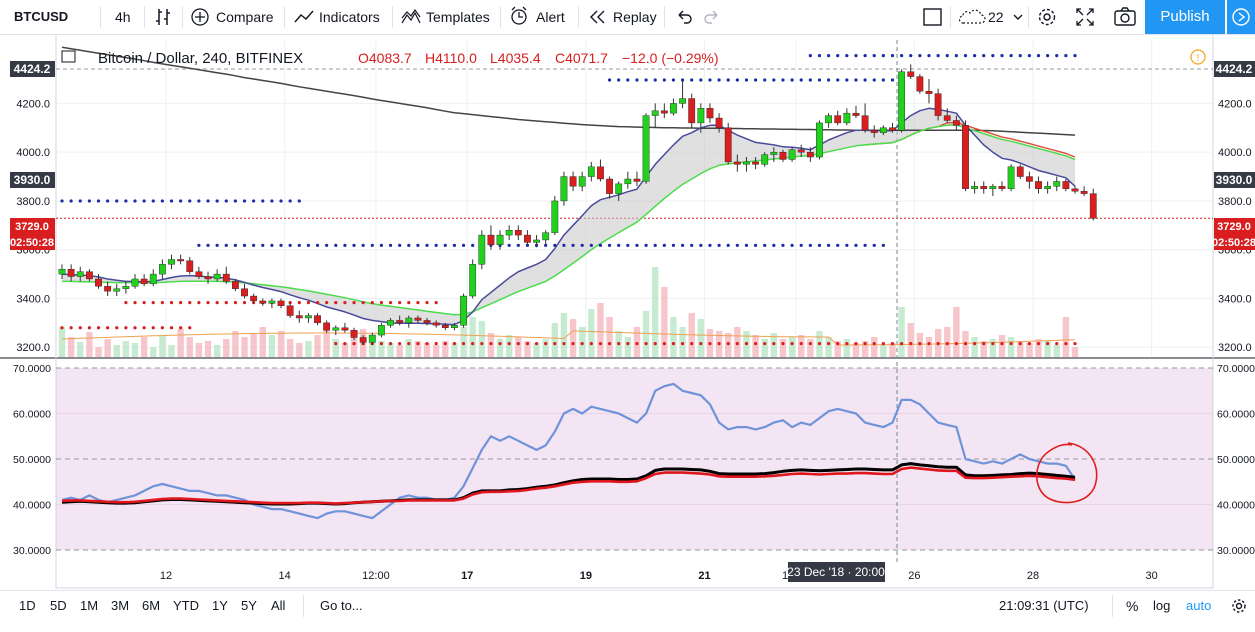  Describe the element at coordinates (1162, 605) in the screenshot. I see `log-toggle: log` at that location.